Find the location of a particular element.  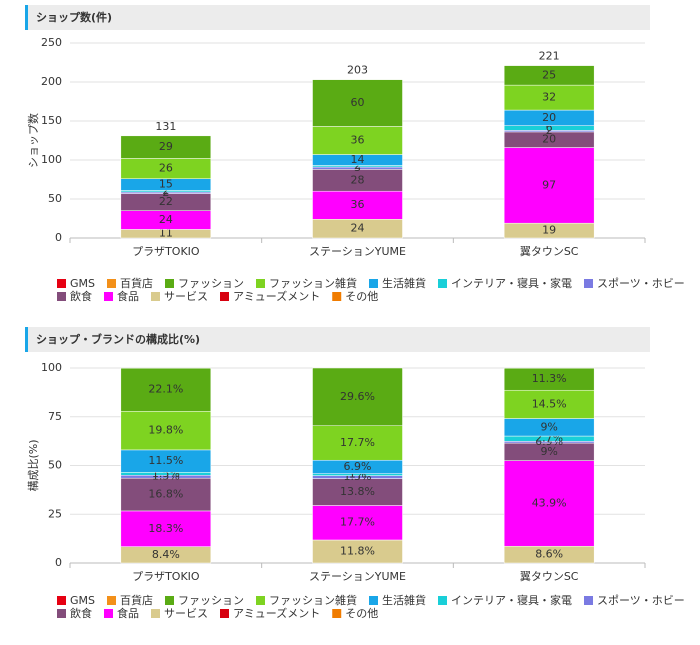

chart-title: ショップ数(件) is located at coordinates (74, 17).